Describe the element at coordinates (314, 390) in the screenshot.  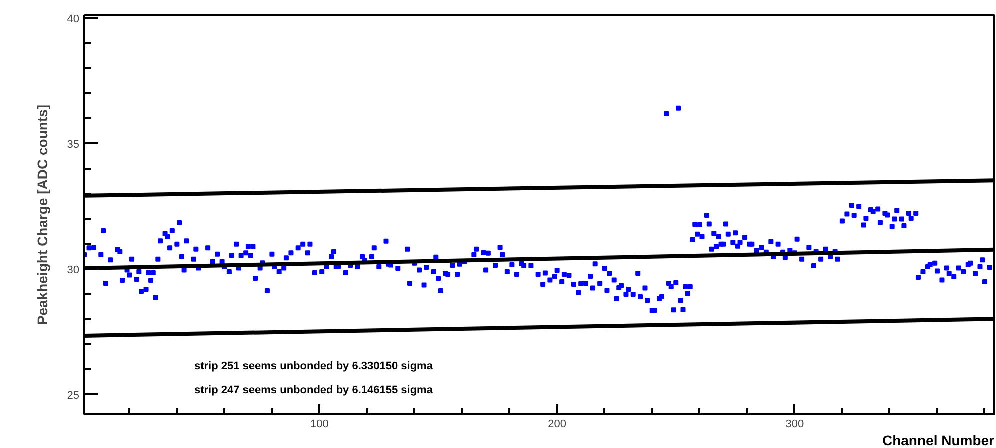
I see `annotation: strip 247 seems unbonded by 6.146155 sigma` at that location.